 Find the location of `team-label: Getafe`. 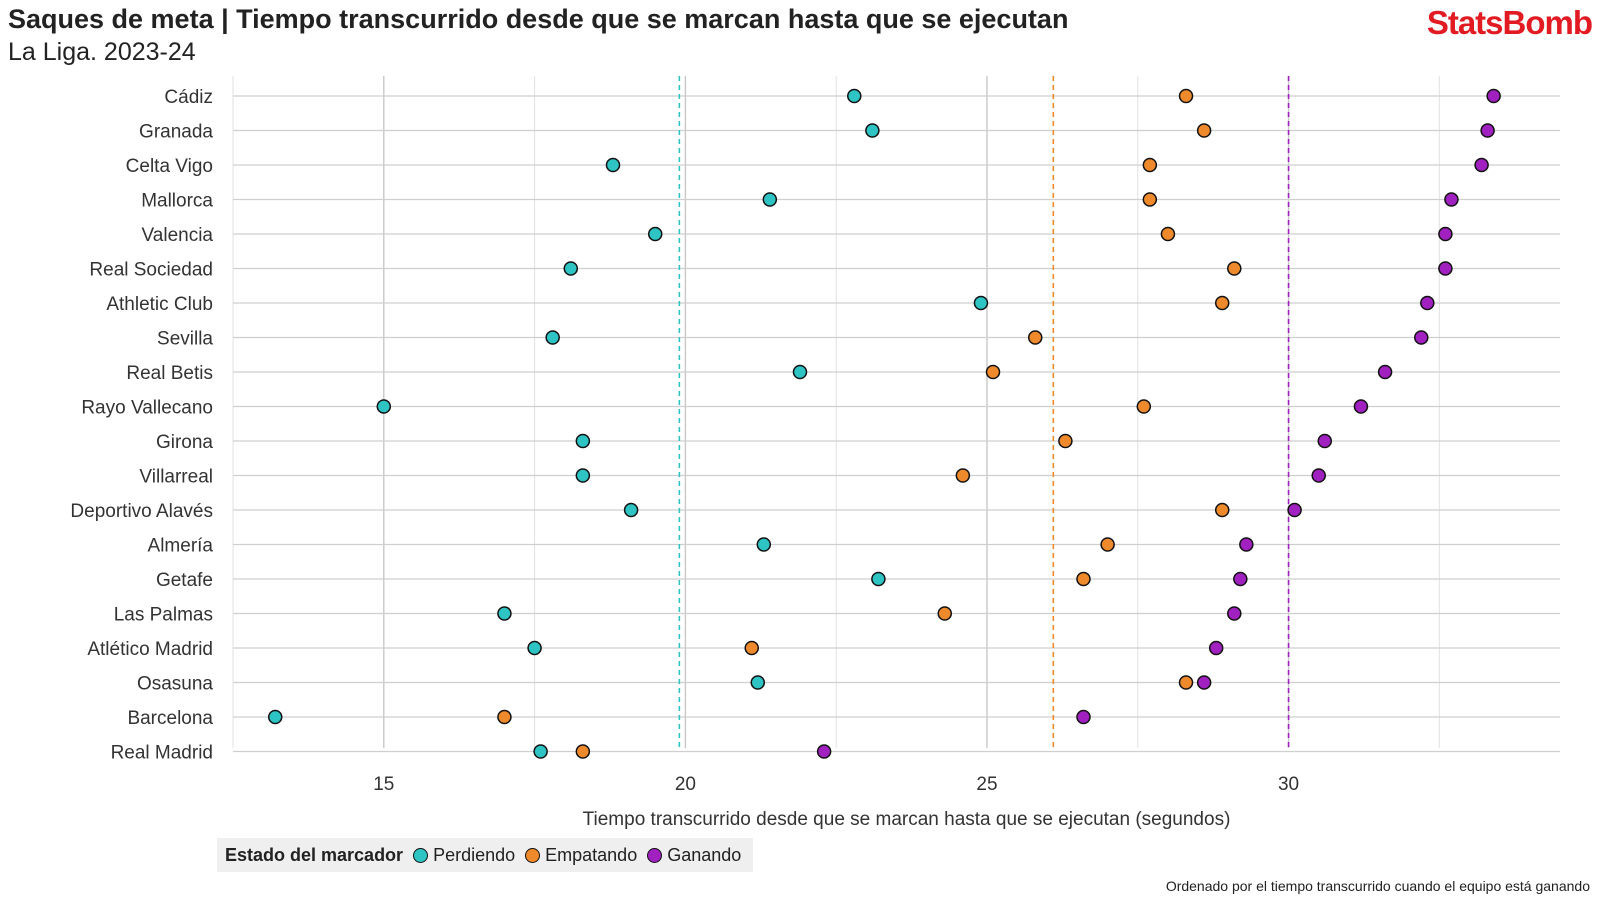

team-label: Getafe is located at coordinates (184, 580).